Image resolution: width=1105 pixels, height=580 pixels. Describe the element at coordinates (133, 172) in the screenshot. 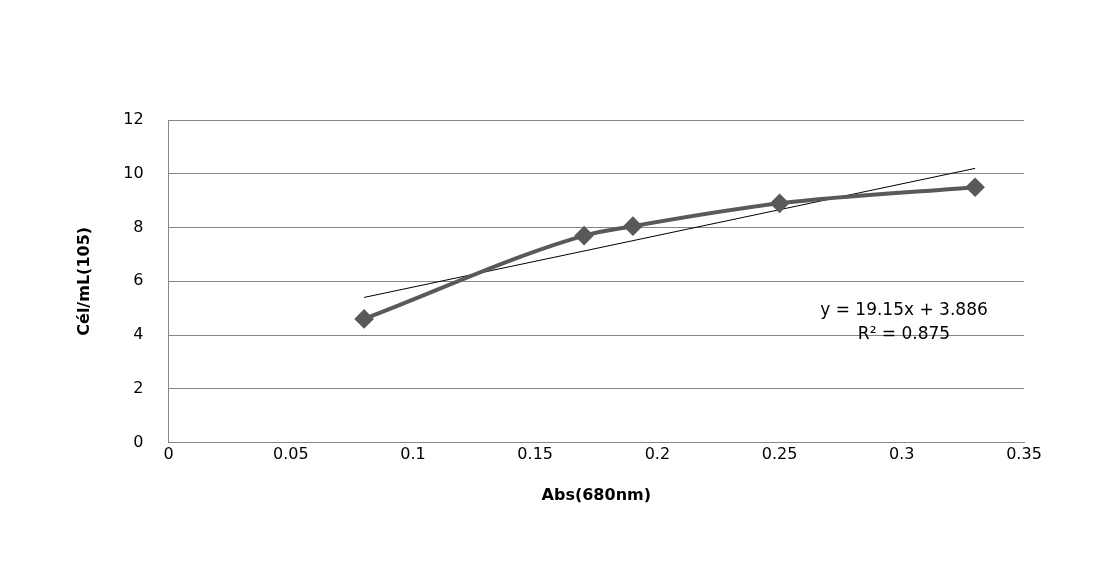

I see `y-tick-label: 10` at that location.